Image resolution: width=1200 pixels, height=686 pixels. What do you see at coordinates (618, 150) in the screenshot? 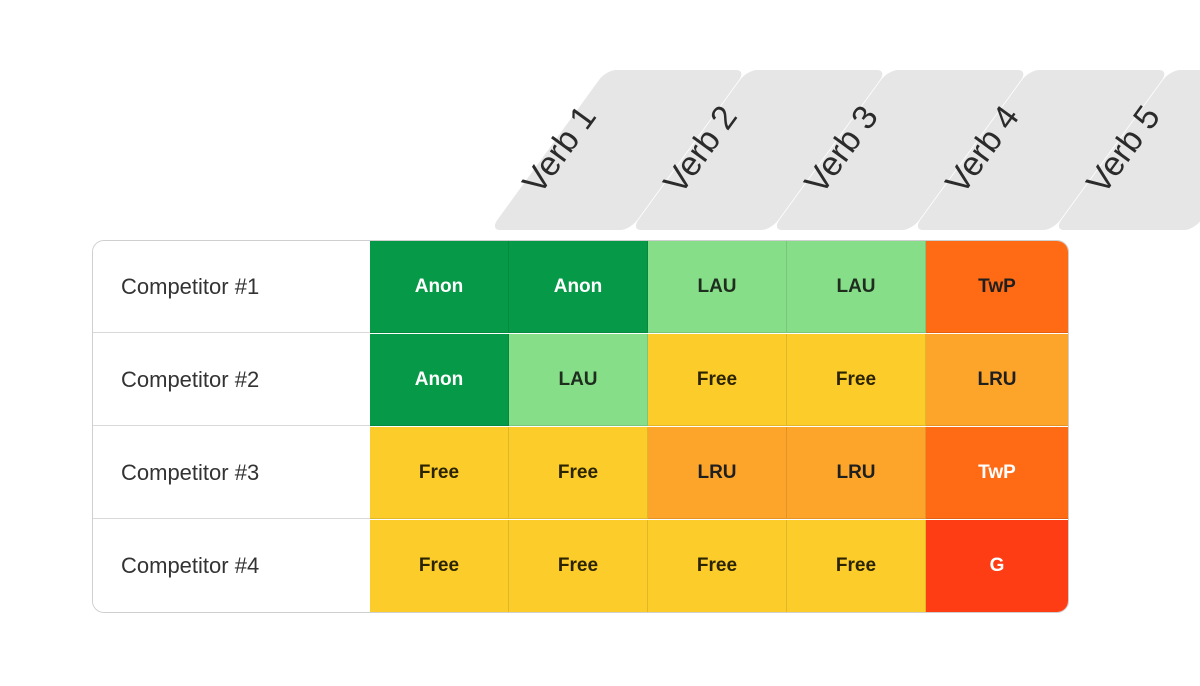
I see `column-header-verb-1: Verb 1` at bounding box center [618, 150].